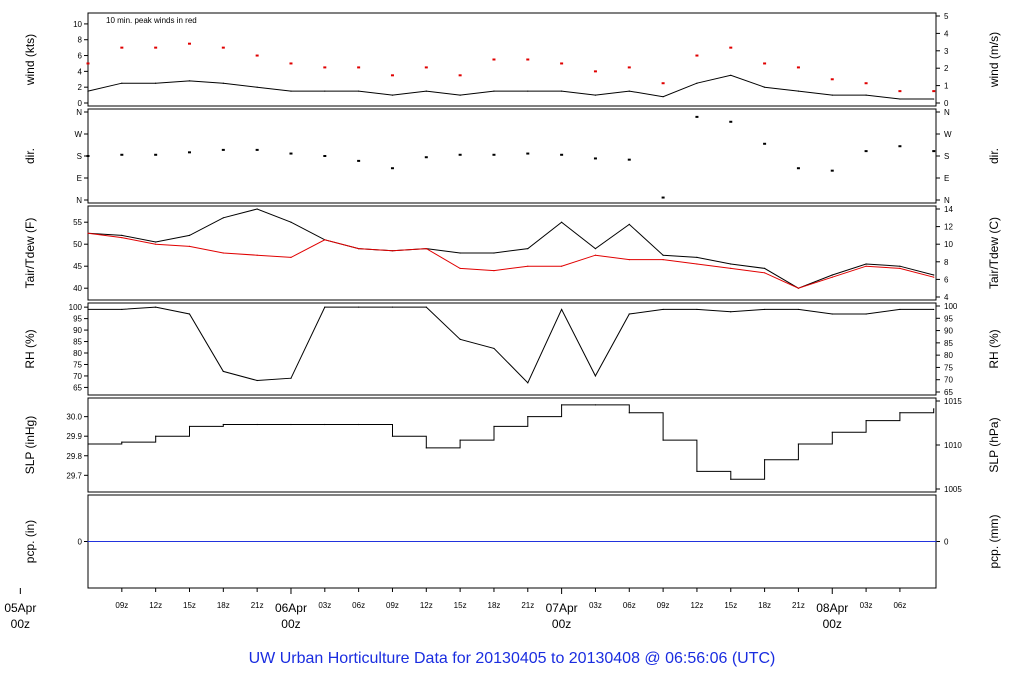 This screenshot has width=1024, height=700. What do you see at coordinates (80, 56) in the screenshot?
I see `left-tick-label-wind: 6` at bounding box center [80, 56].